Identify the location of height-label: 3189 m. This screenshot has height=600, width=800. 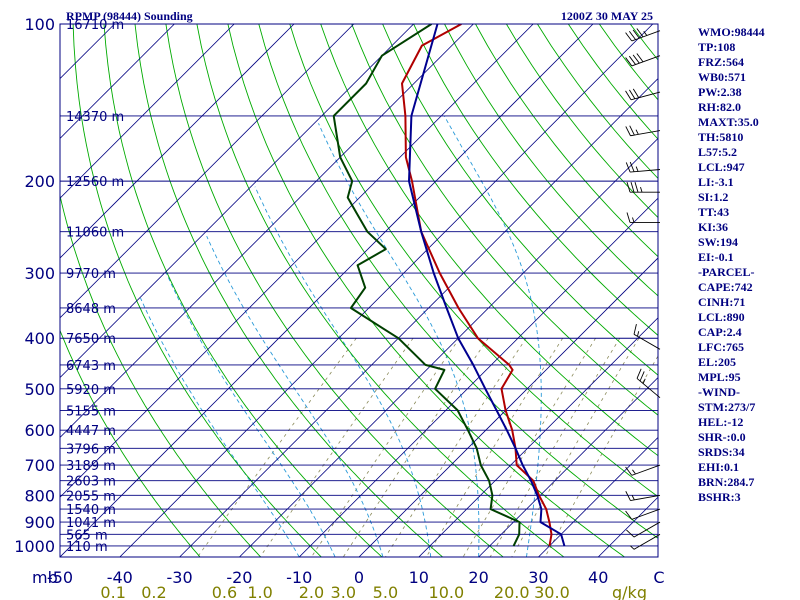
(91, 466).